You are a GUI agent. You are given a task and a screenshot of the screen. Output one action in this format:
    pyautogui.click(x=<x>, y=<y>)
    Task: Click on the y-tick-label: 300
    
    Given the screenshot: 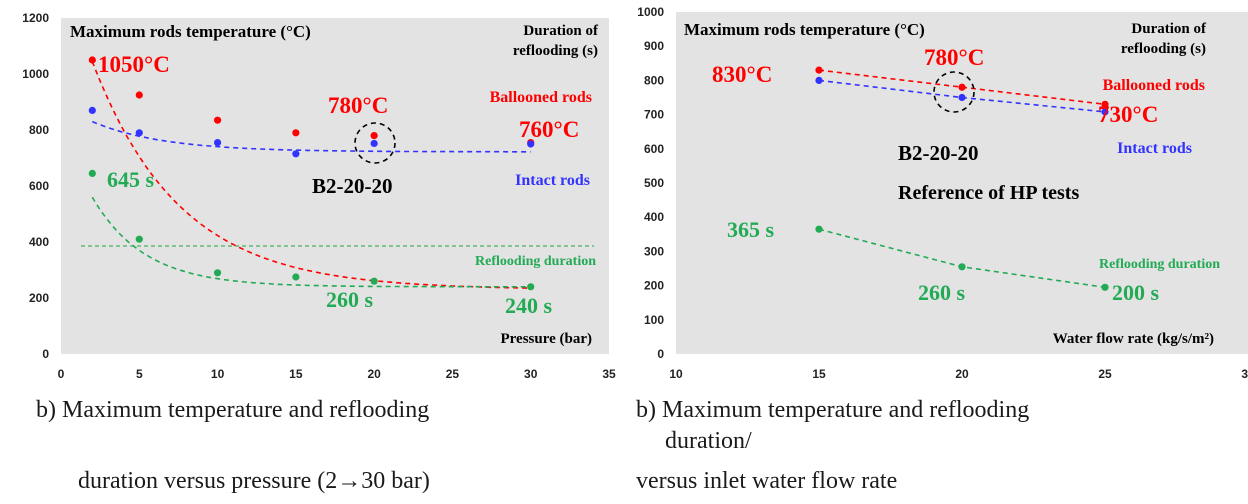 What is the action you would take?
    pyautogui.click(x=654, y=251)
    